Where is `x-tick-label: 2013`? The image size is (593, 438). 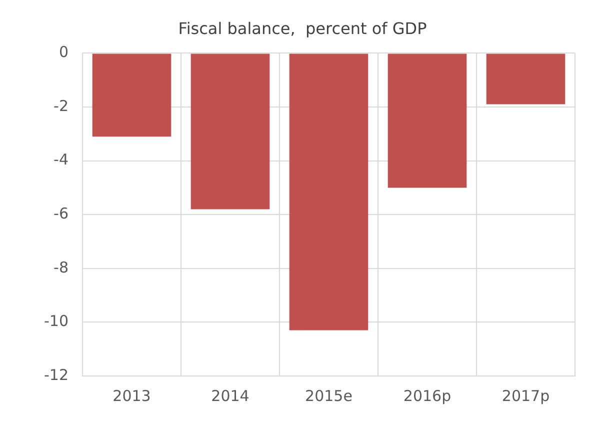 x-tick-label: 2013 is located at coordinates (131, 395).